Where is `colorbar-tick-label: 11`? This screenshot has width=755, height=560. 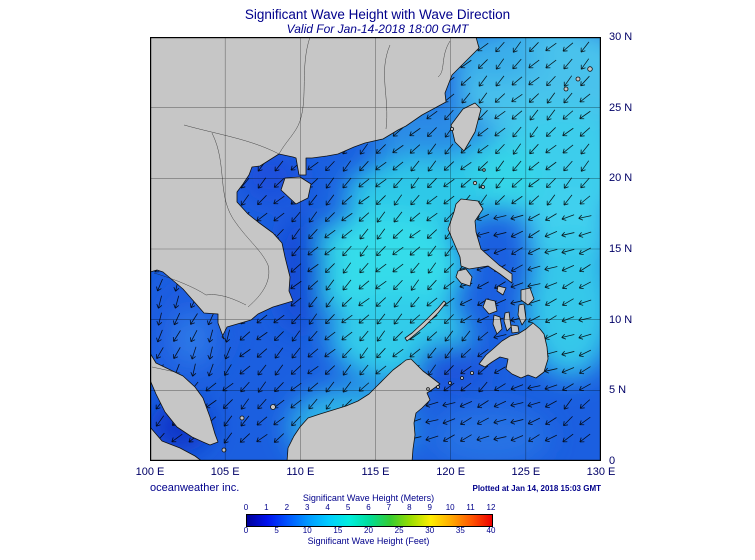 colorbar-tick-label: 11 is located at coordinates (470, 507).